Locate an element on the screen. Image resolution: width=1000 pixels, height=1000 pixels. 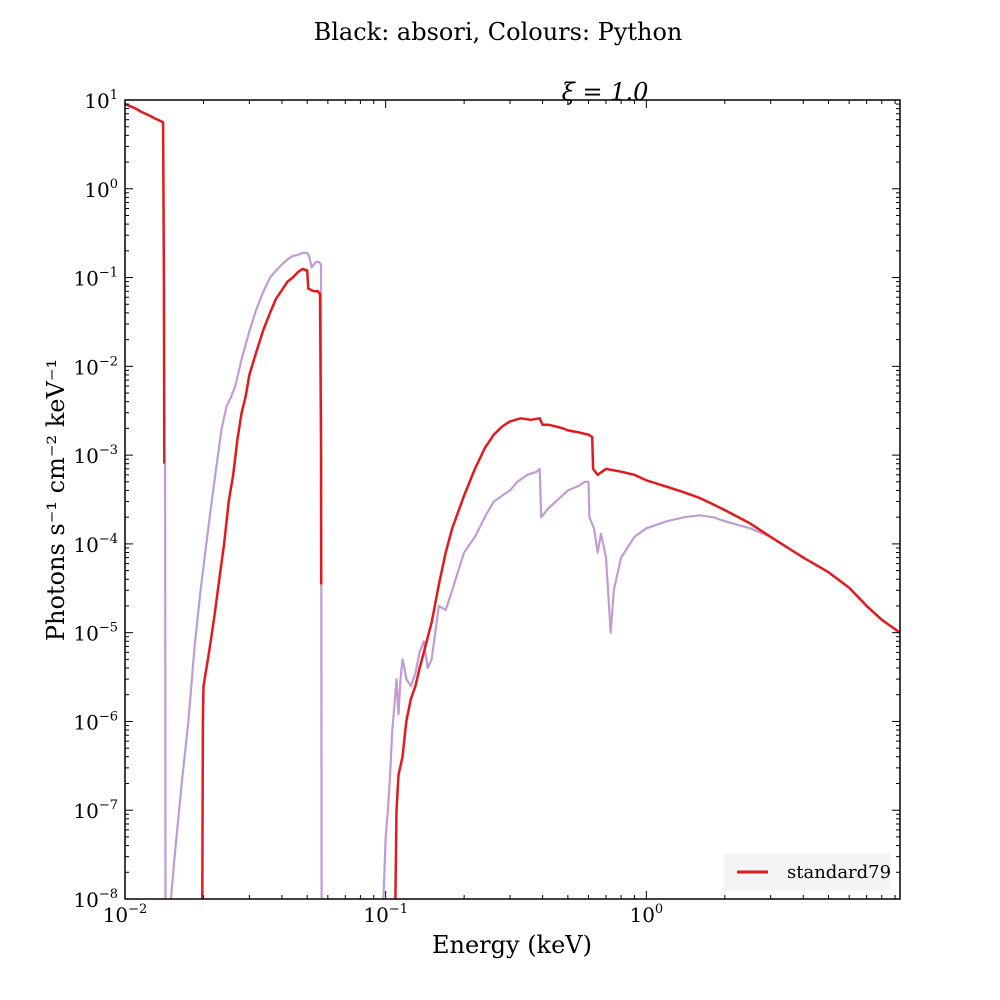
chart-title: Black: absori, Colours: Python is located at coordinates (498, 32).